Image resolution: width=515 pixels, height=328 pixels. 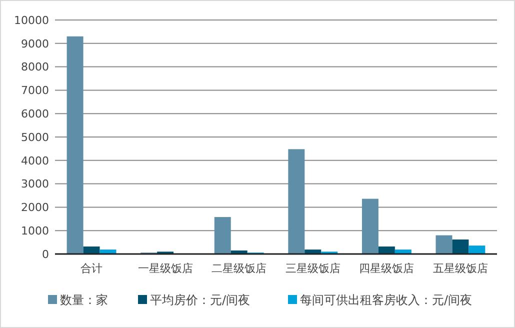 What do you see at coordinates (35, 184) in the screenshot?
I see `y-tick-label: 3000` at bounding box center [35, 184].